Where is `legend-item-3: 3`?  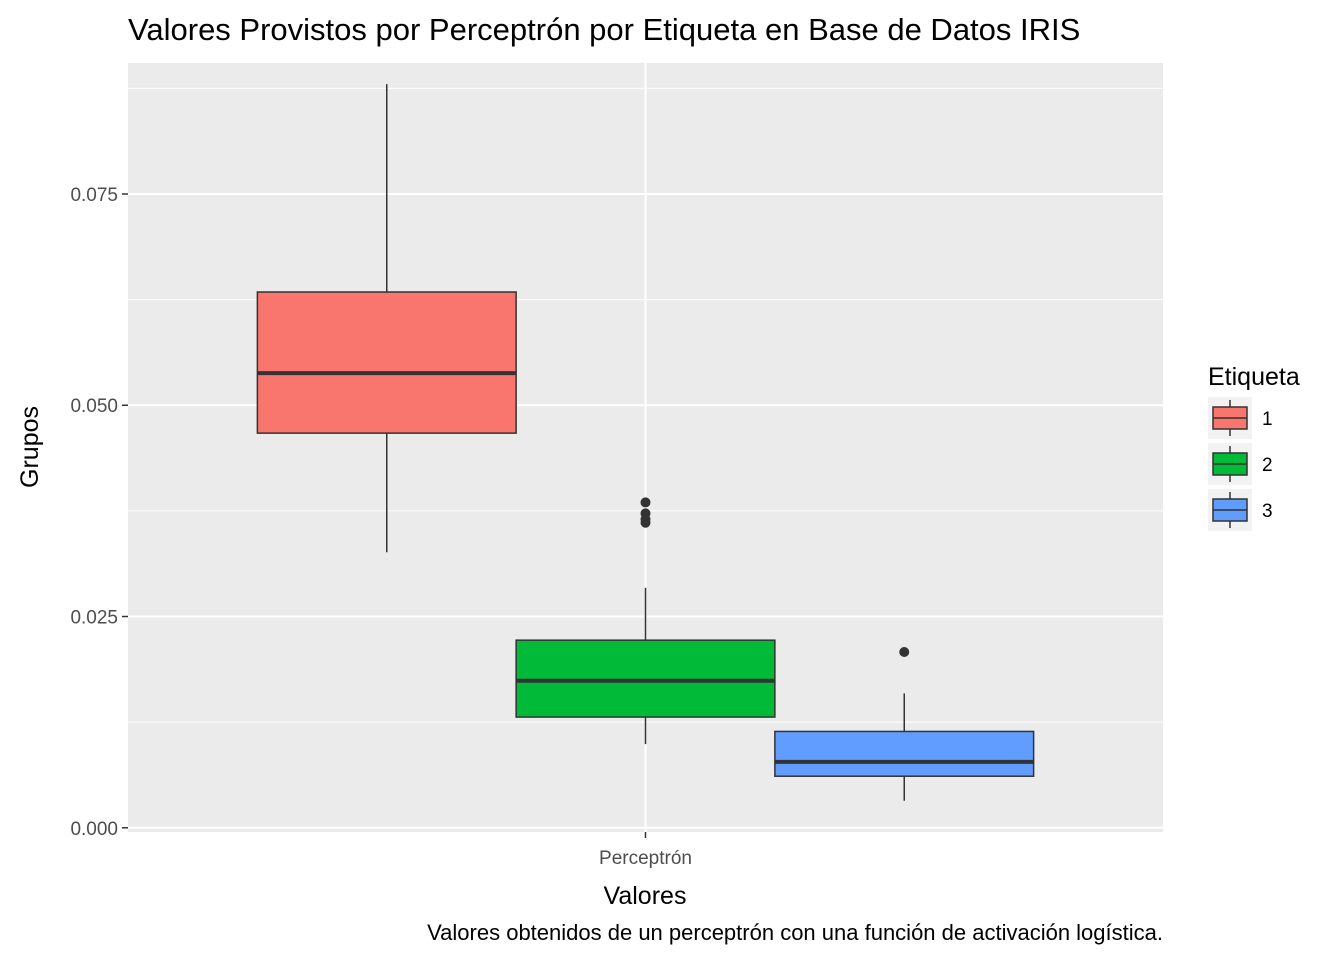
legend-item-3: 3 is located at coordinates (1240, 510).